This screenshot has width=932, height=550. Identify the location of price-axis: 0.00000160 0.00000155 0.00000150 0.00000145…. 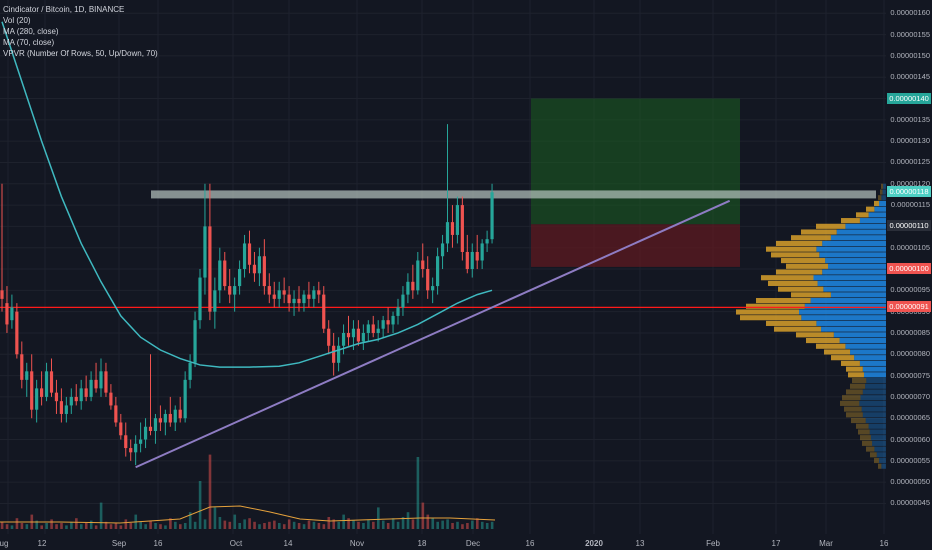
(909, 267).